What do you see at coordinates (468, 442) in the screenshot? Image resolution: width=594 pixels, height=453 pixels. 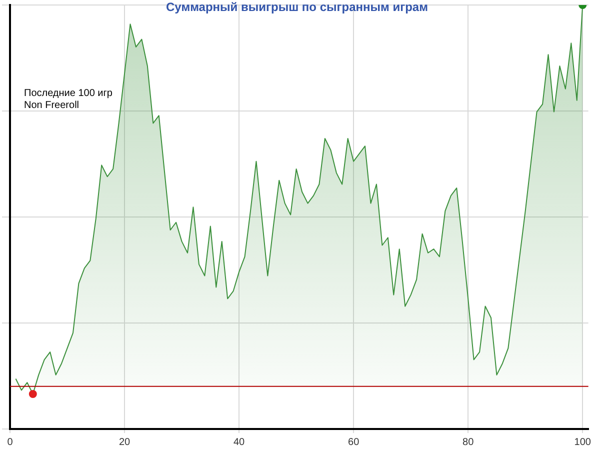 I see `x-tick-label: 80` at bounding box center [468, 442].